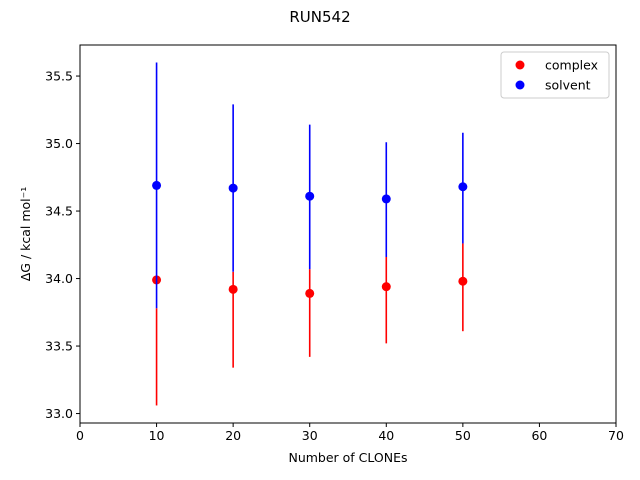 This screenshot has height=480, width=640. I want to click on legend-label-solvent: solvent, so click(568, 85).